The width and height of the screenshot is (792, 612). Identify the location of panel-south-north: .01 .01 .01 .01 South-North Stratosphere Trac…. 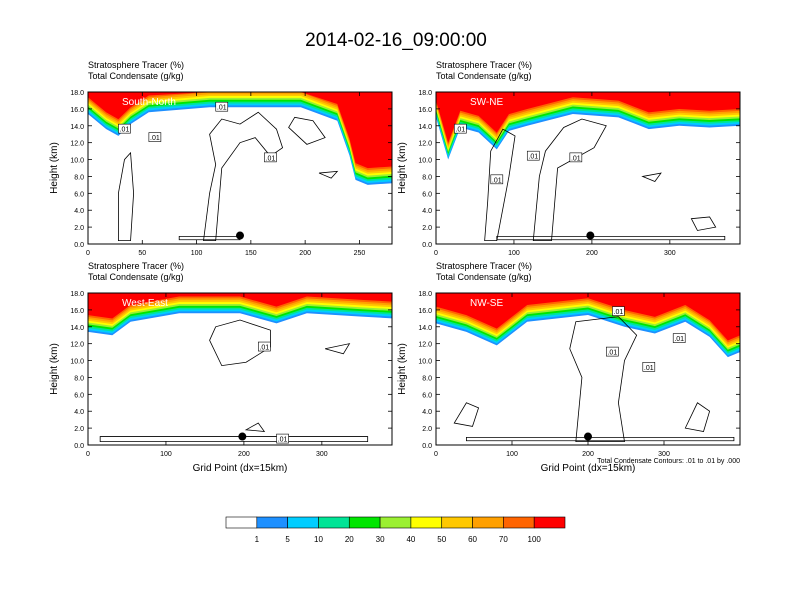
(221, 158).